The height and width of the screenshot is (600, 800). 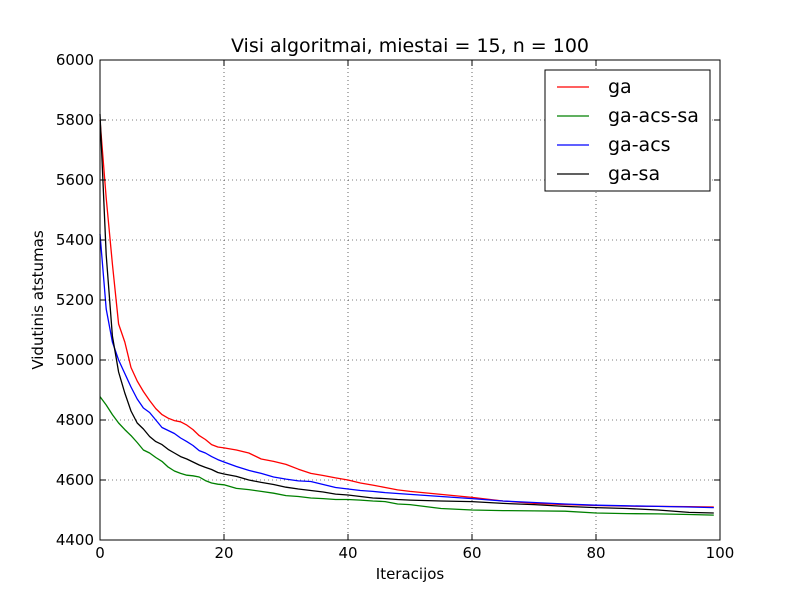 What do you see at coordinates (75, 480) in the screenshot?
I see `y-tick-label: 4600` at bounding box center [75, 480].